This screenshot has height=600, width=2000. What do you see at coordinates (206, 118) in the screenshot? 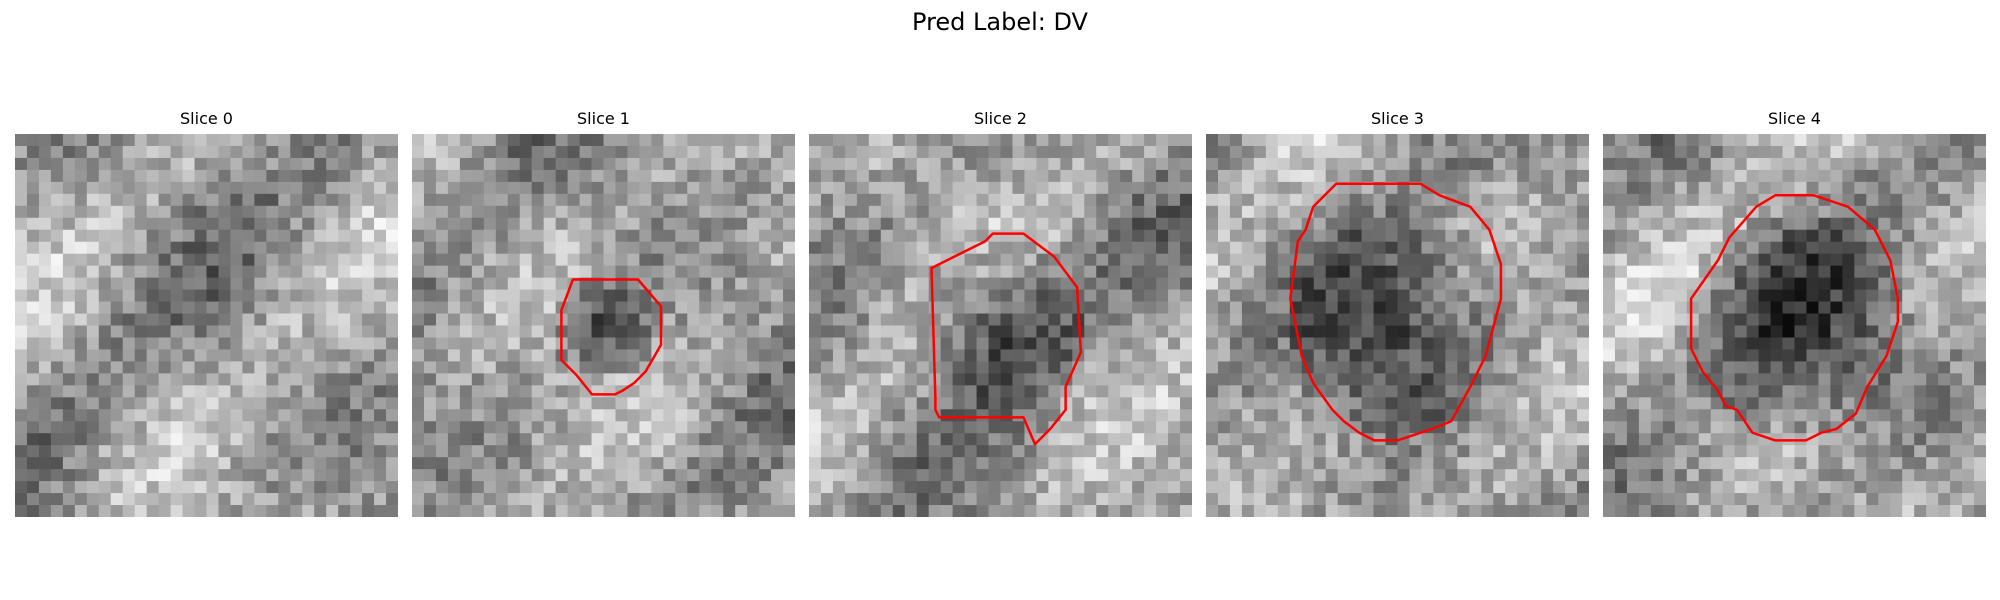
I see `slice-title-0: Slice 0` at bounding box center [206, 118].